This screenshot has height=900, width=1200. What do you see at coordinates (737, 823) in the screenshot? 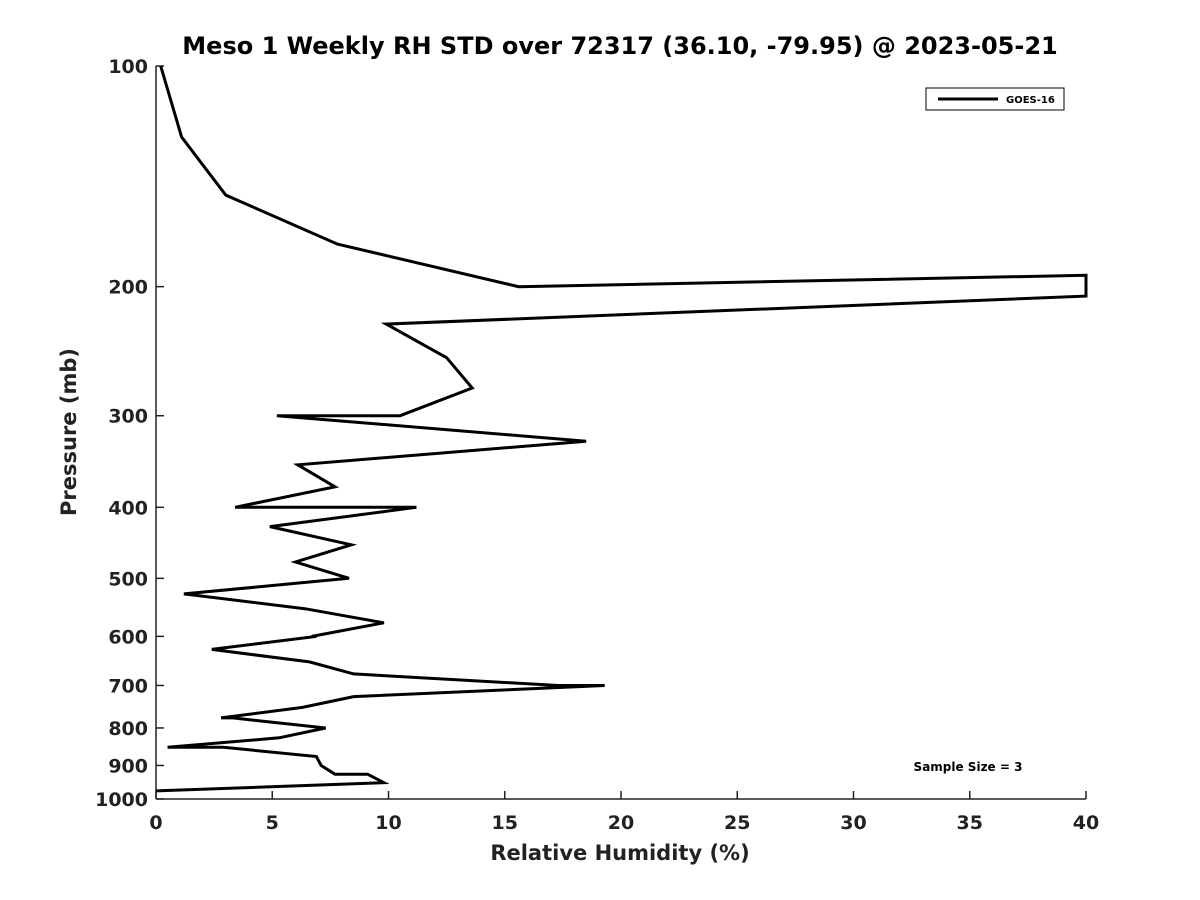
I see `x-tick-label: 25` at bounding box center [737, 823].